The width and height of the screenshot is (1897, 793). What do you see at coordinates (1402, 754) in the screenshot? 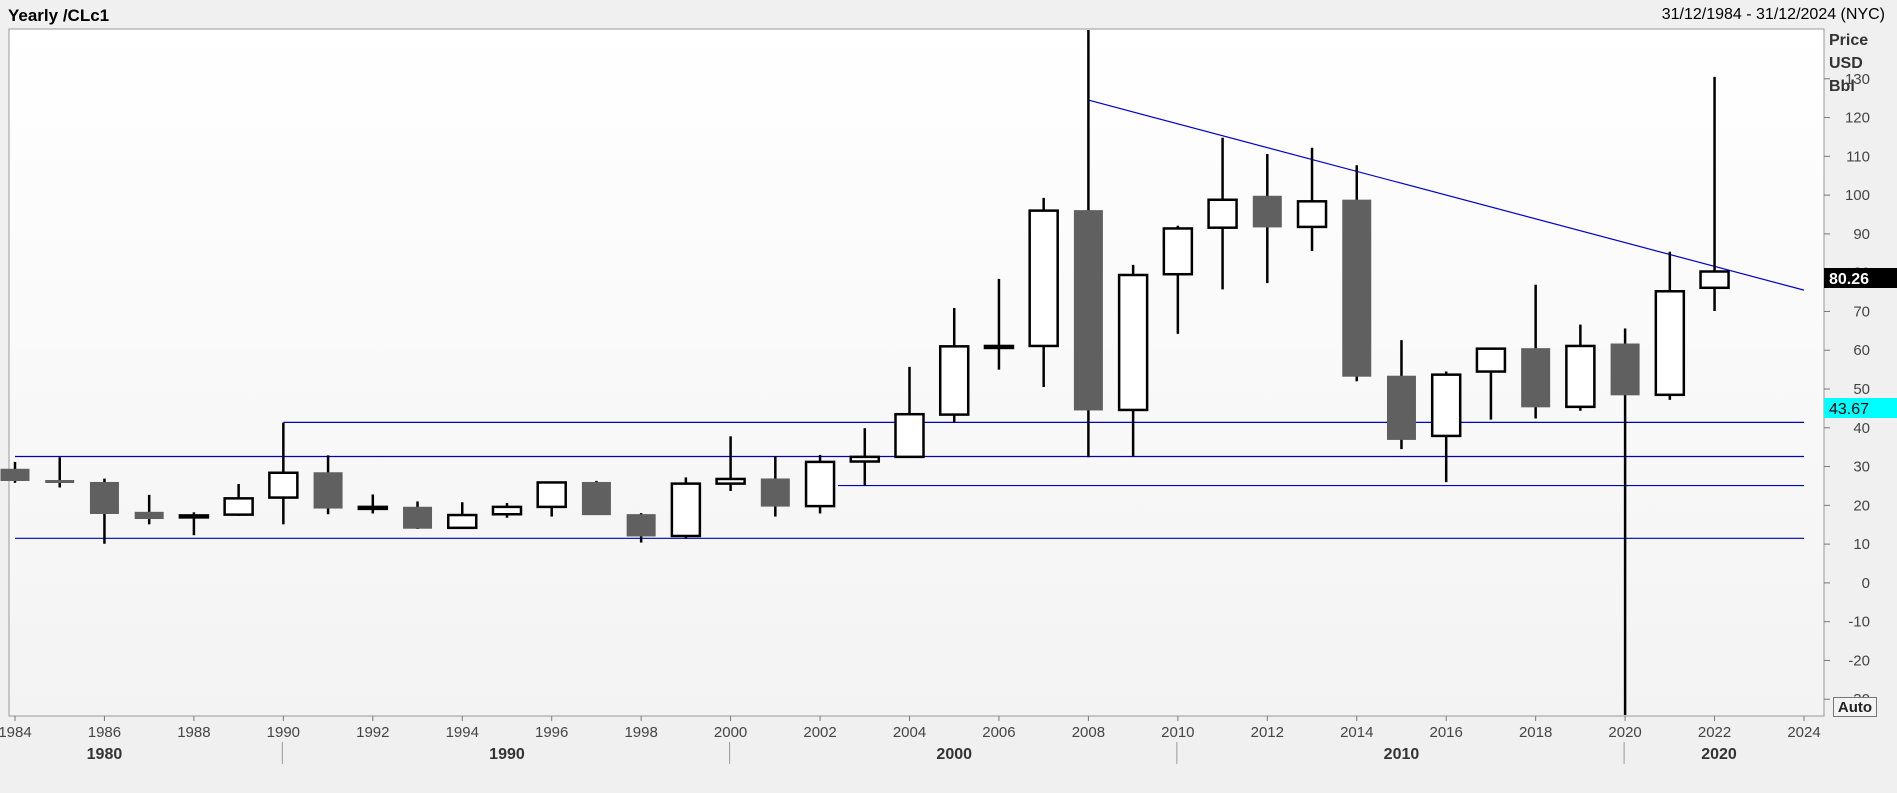
I see `decade-label: 2010` at bounding box center [1402, 754].